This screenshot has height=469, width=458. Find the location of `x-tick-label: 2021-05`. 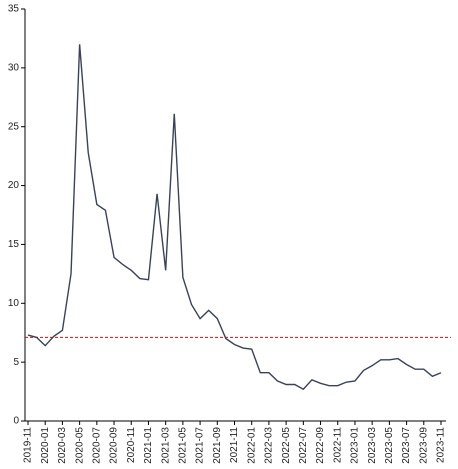

x-tick-label: 2021-05 is located at coordinates (183, 445).